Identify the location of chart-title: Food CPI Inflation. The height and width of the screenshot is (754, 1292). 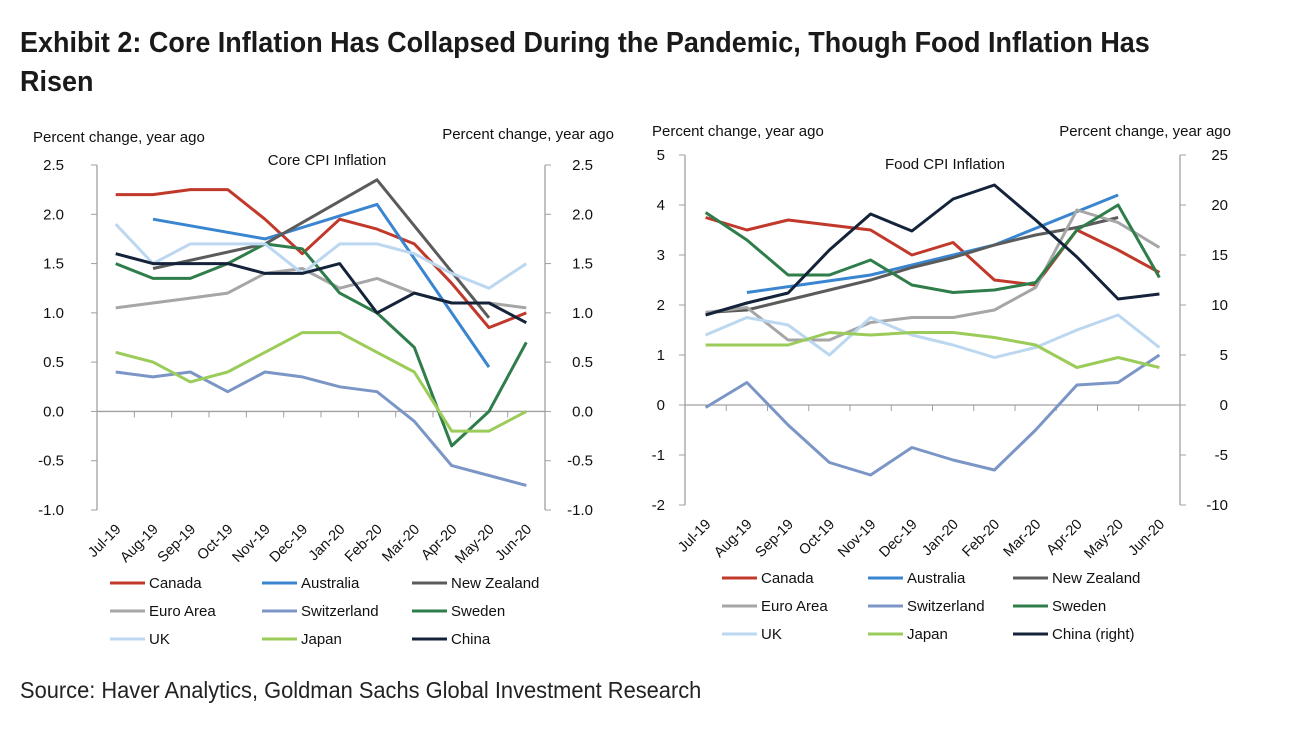
(945, 164).